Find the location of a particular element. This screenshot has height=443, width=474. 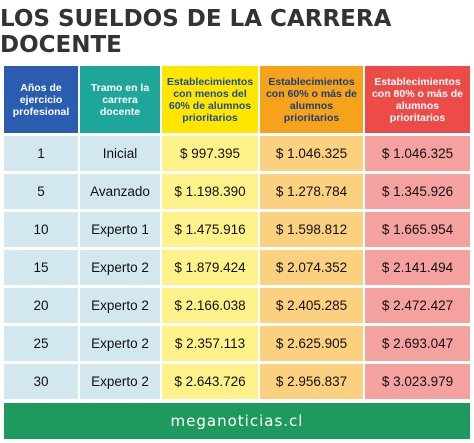

cell-60-or-more: $ 2.405.285 is located at coordinates (312, 307).